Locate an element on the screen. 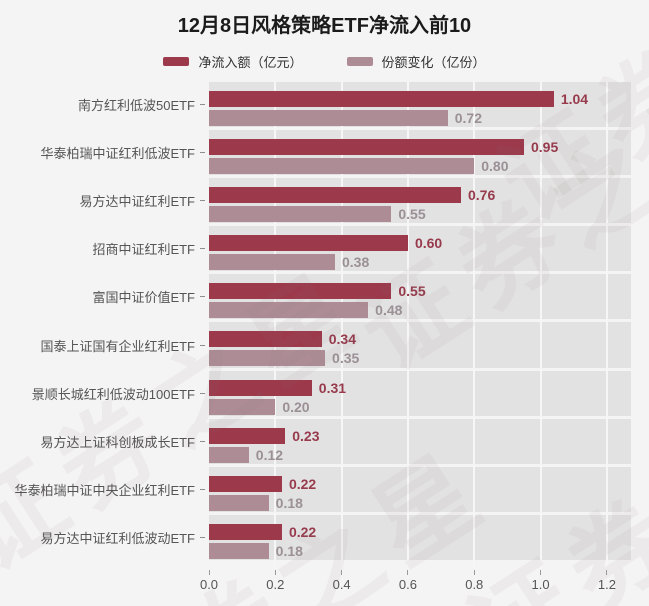 The height and width of the screenshot is (606, 649). net-inflow-value: 0.55 is located at coordinates (412, 291).